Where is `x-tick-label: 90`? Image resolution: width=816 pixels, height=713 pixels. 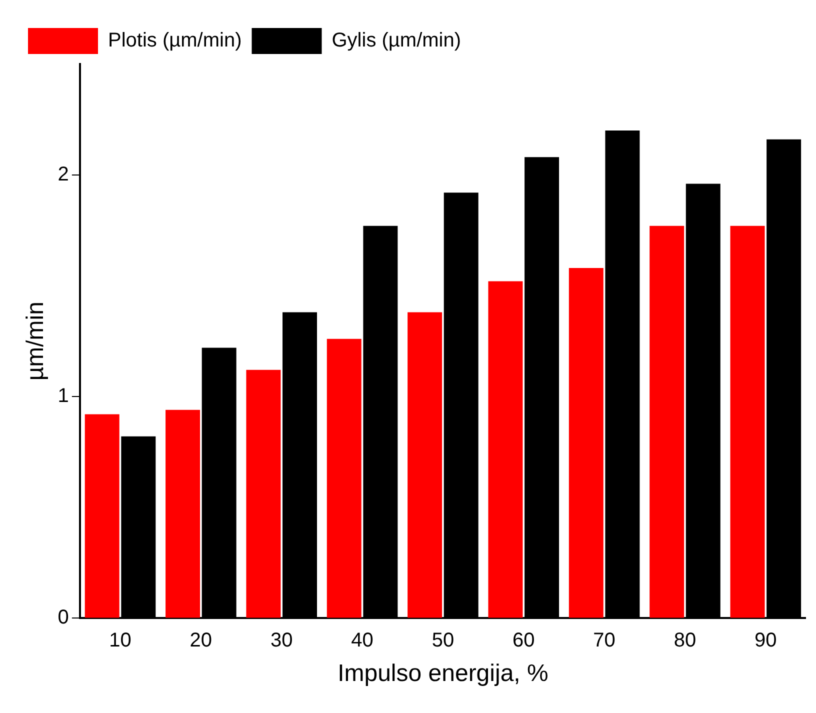
x-tick-label: 90 is located at coordinates (765, 641).